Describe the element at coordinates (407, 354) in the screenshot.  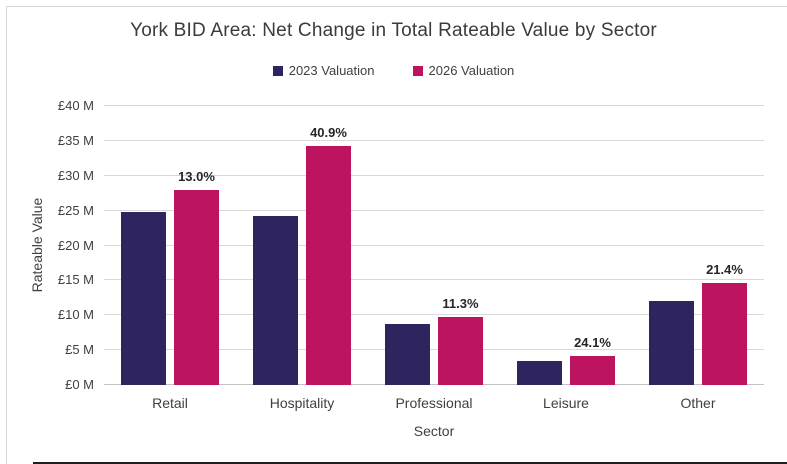
I see `bar-professional-2023` at that location.